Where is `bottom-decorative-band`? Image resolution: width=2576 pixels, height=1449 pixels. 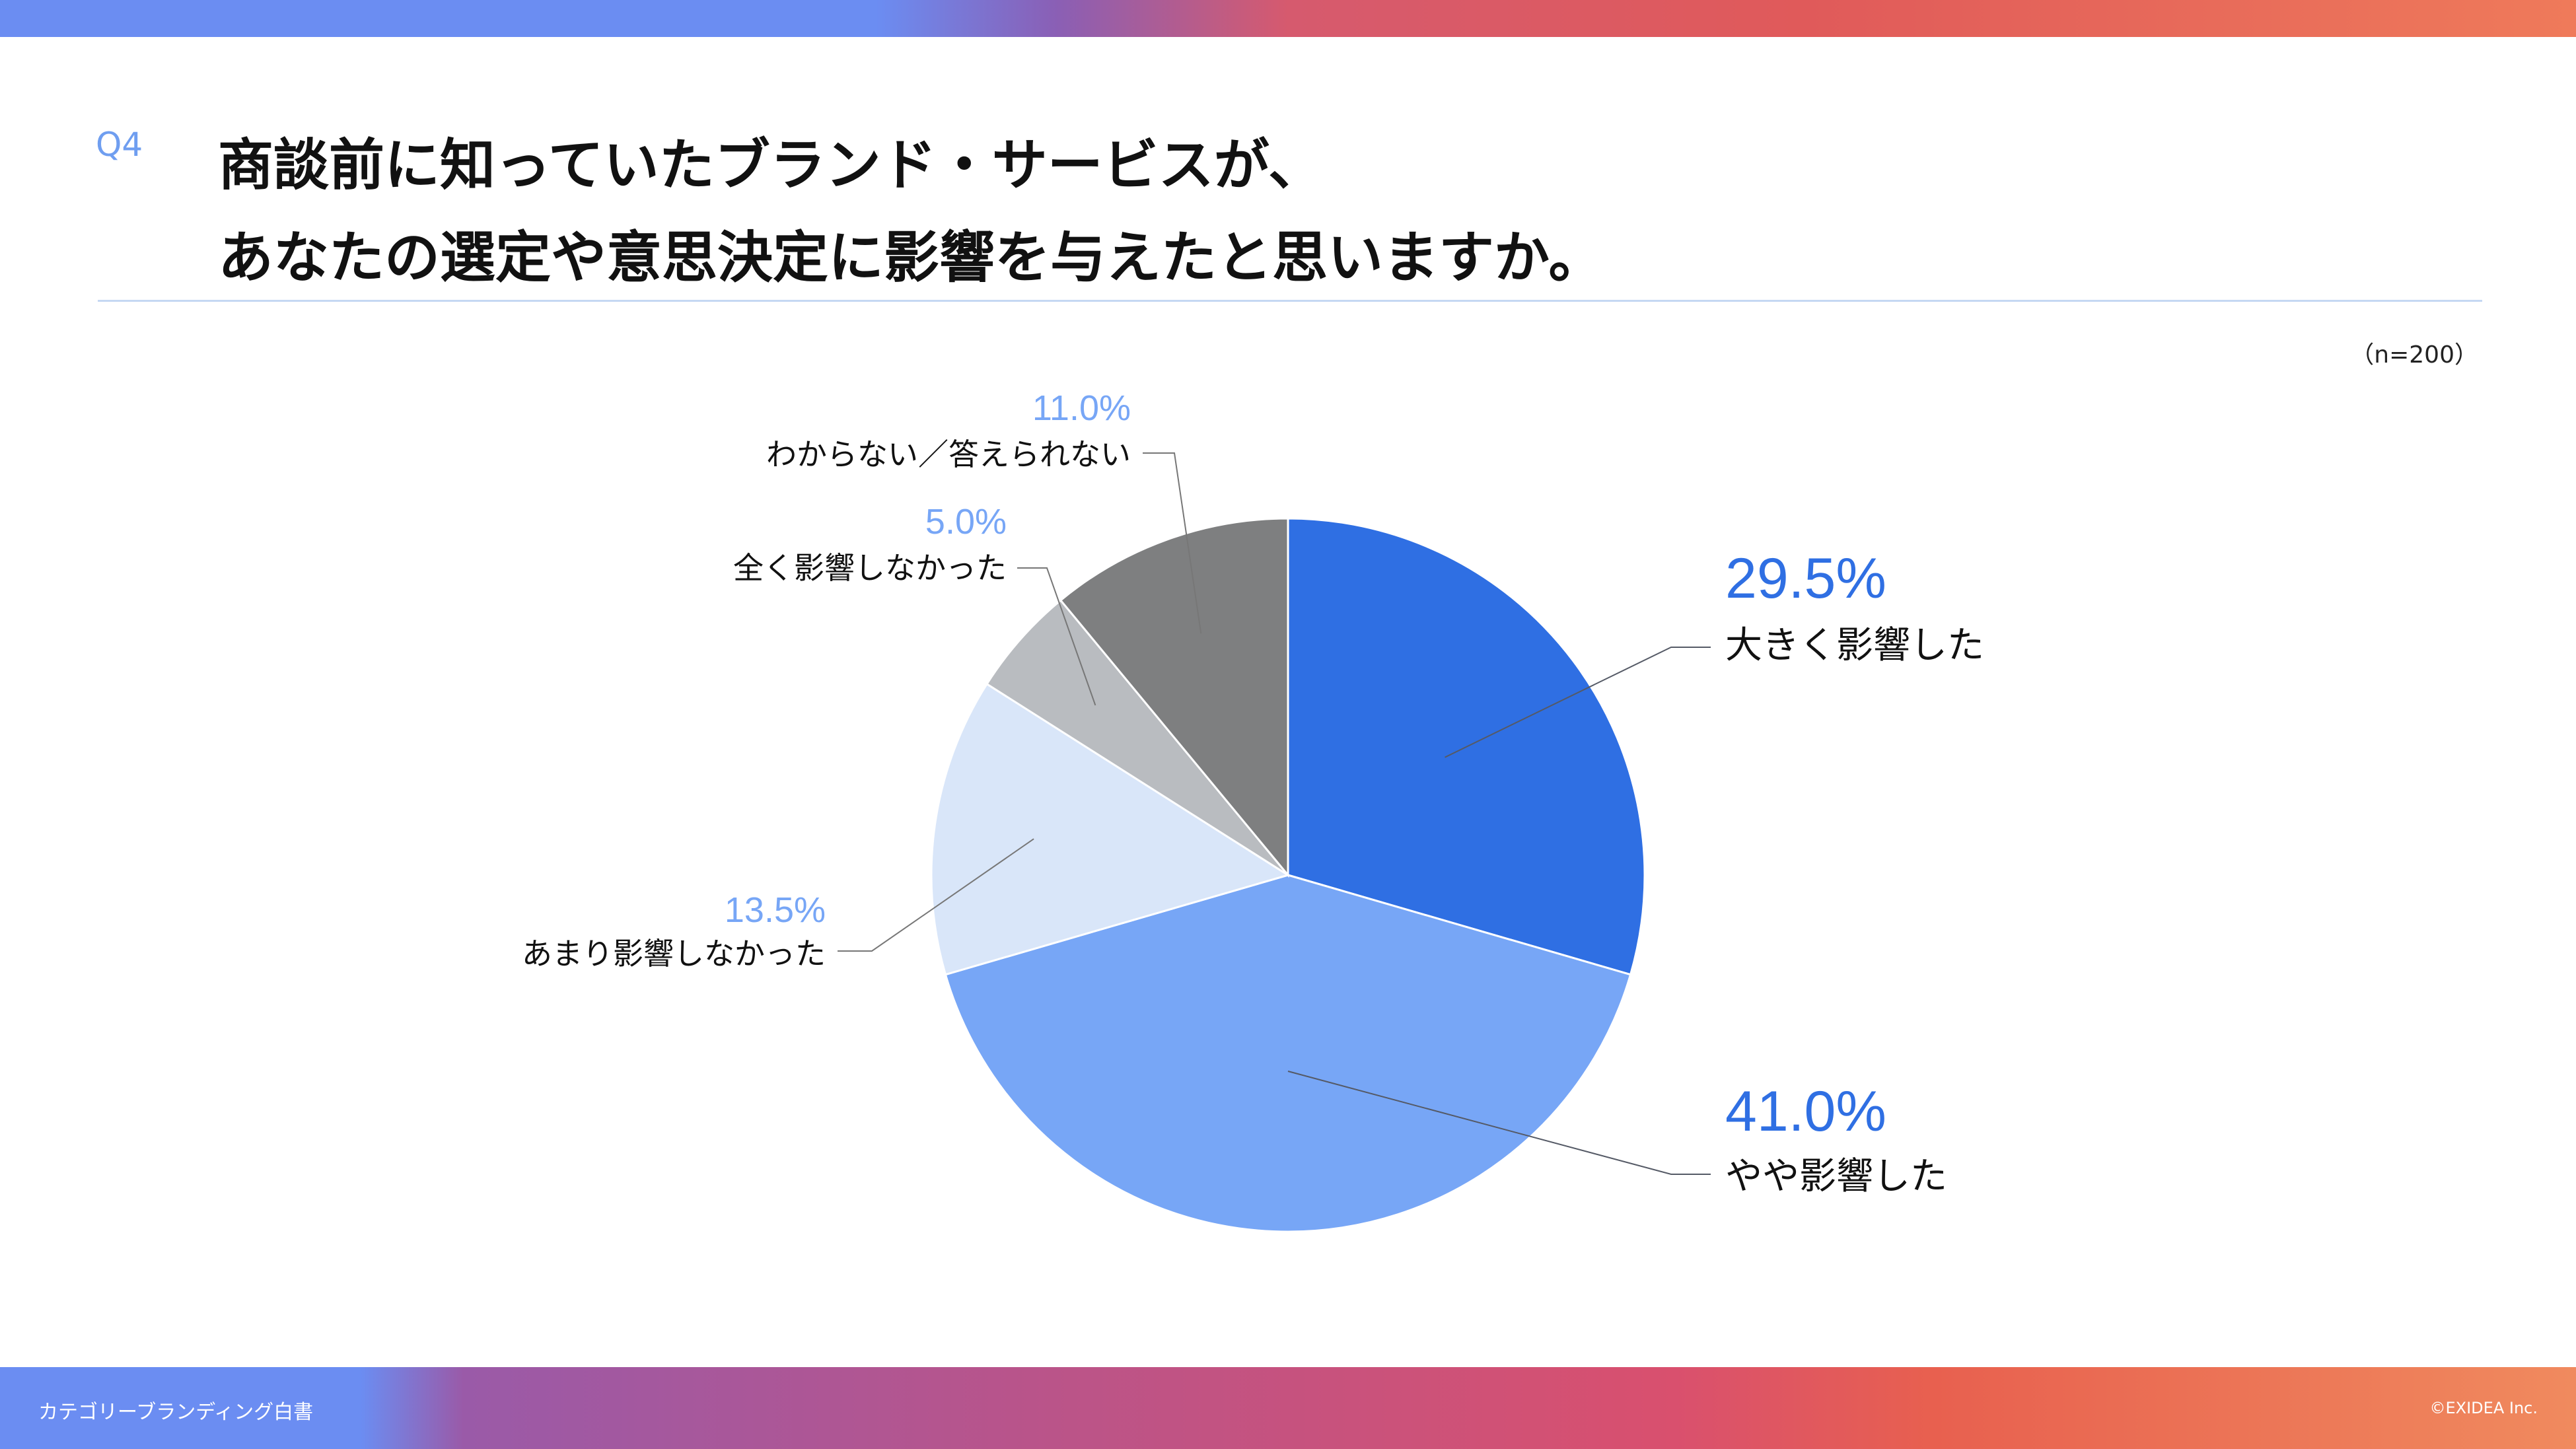 bottom-decorative-band is located at coordinates (1288, 1408).